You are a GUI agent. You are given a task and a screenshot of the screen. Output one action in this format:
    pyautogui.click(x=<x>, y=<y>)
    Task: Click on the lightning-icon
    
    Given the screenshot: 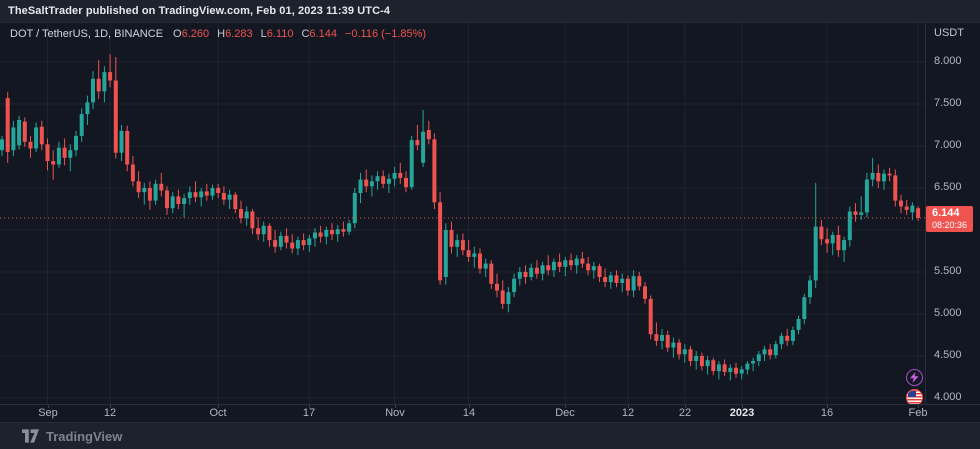 What is the action you would take?
    pyautogui.click(x=914, y=377)
    